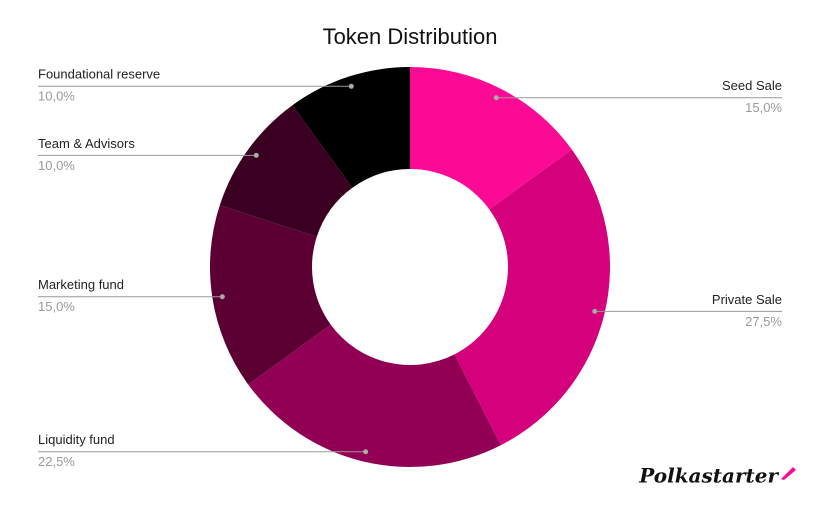  I want to click on legend-label: Marketing fund, so click(81, 284).